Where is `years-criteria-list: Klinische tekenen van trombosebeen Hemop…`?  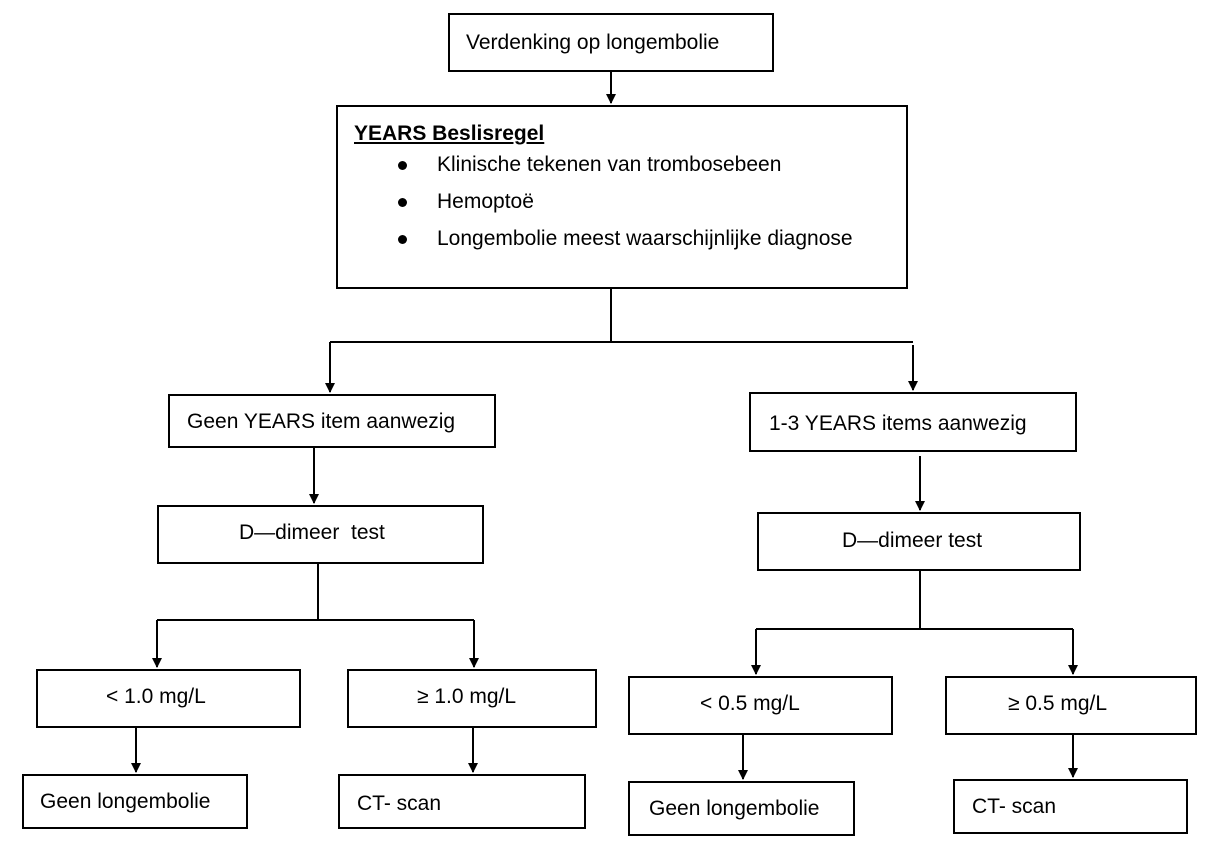
years-criteria-list: Klinische tekenen van trombosebeen Hemop… is located at coordinates (622, 207).